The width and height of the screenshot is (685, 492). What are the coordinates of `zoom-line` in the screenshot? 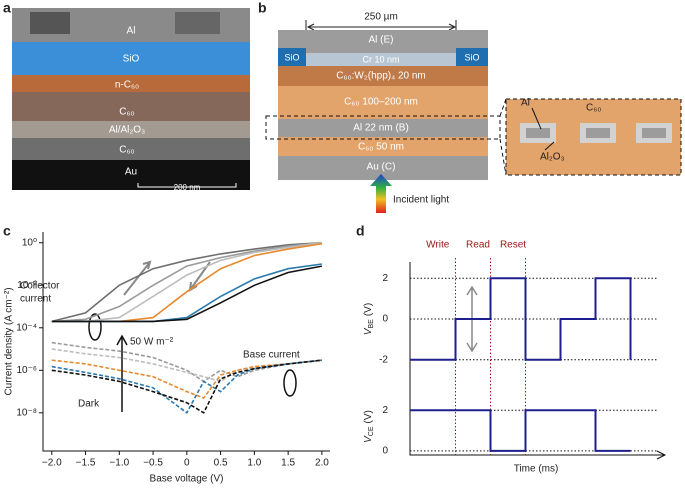 It's located at (503, 137).